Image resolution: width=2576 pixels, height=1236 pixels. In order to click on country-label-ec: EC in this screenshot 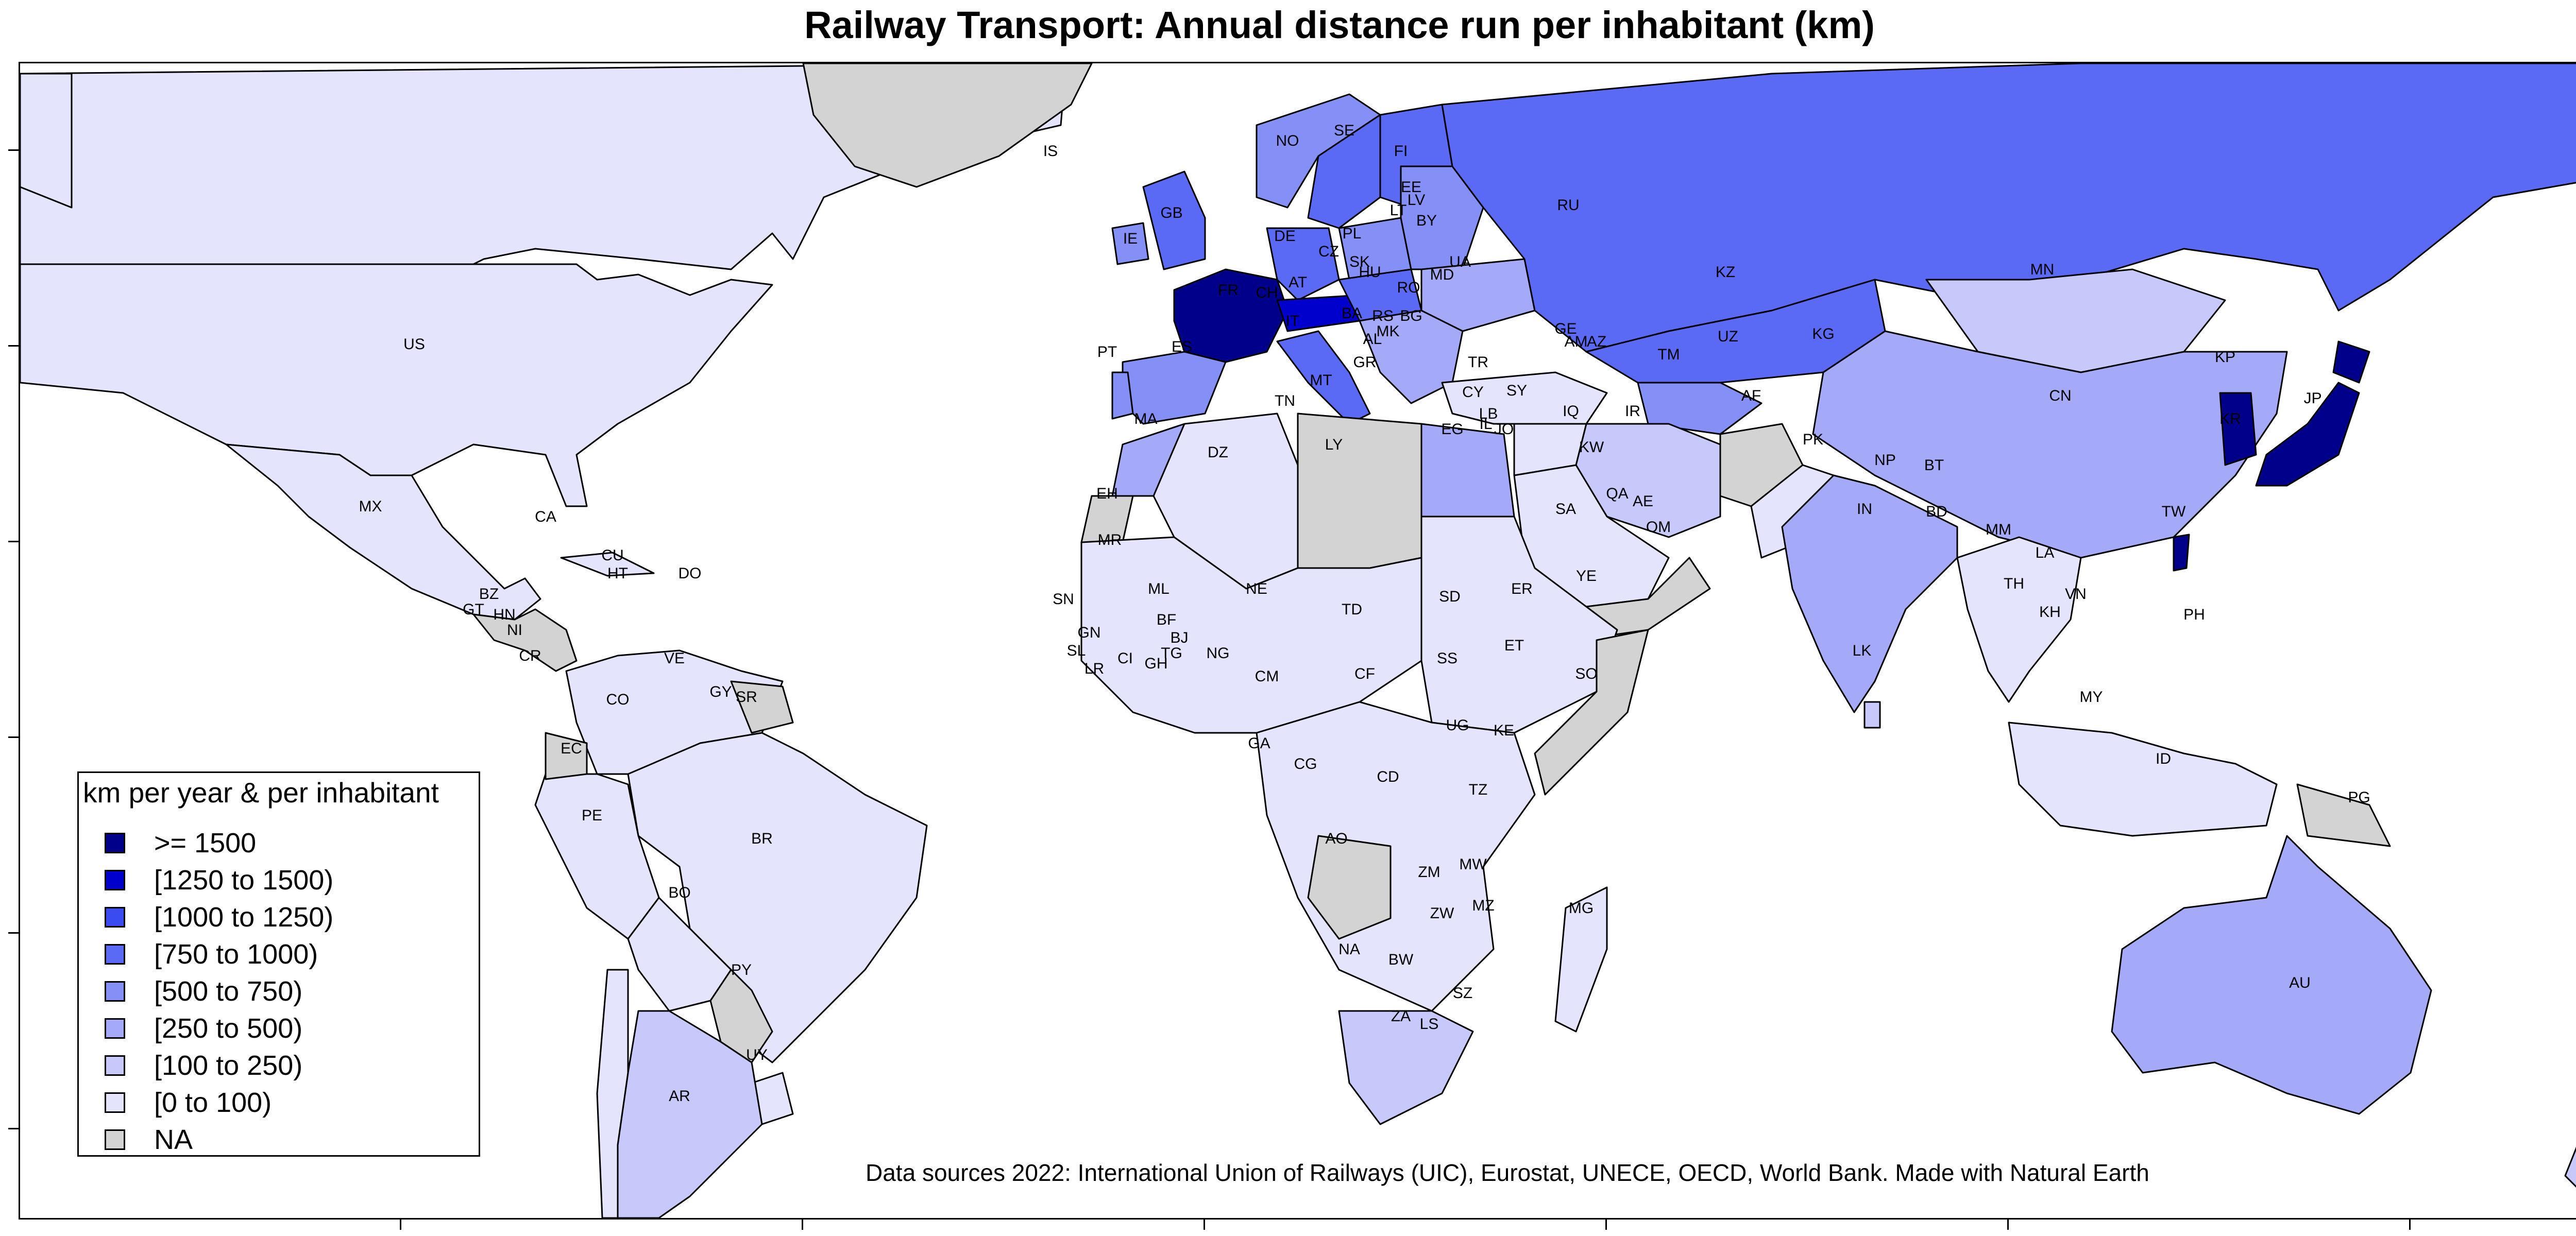, I will do `click(571, 749)`.